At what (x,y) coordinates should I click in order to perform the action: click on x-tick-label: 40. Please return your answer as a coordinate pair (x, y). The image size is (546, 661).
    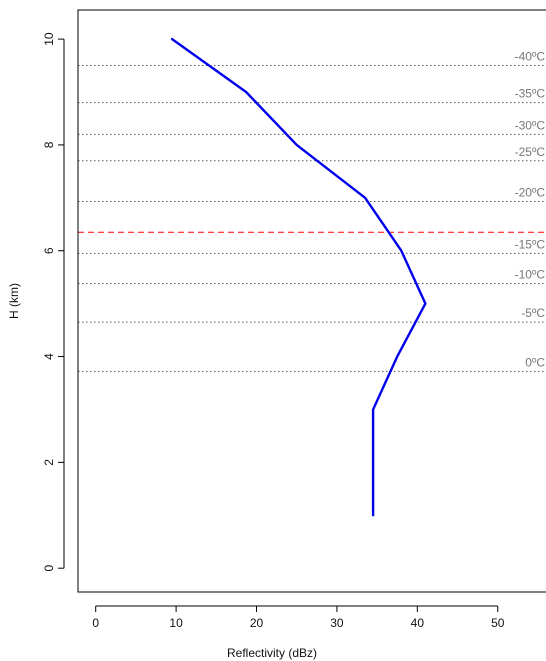
    Looking at the image, I should click on (418, 623).